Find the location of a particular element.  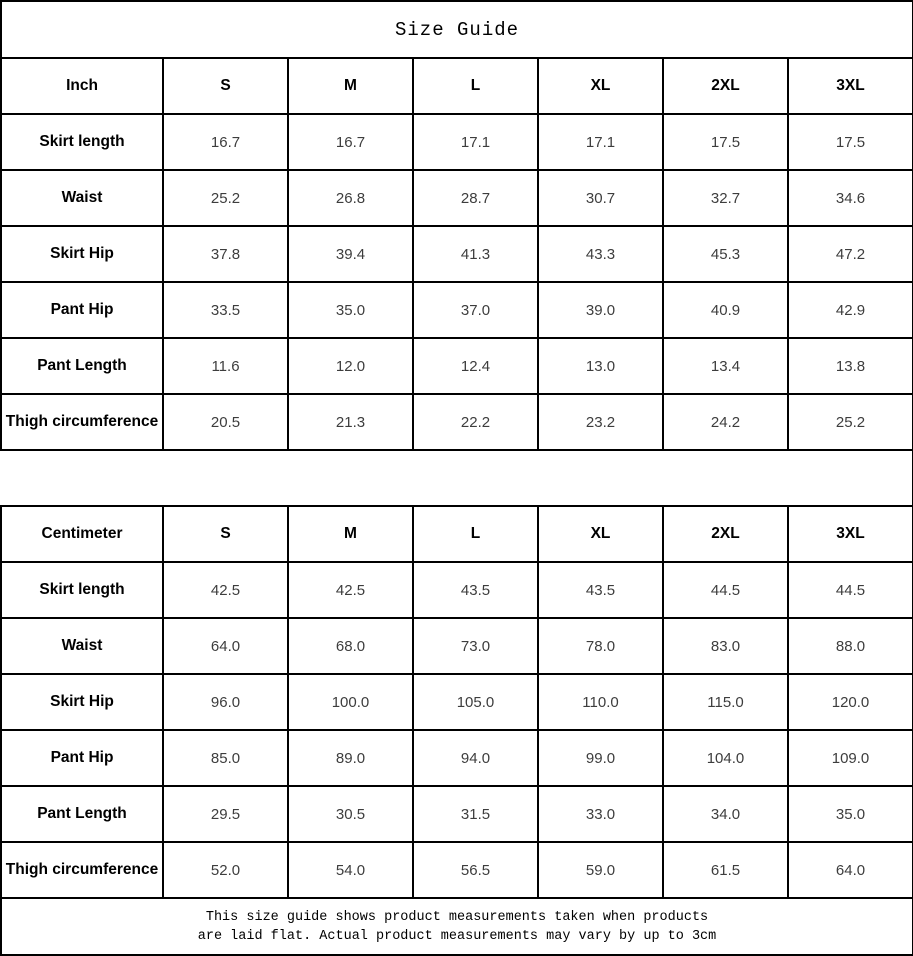

measurement-value: 83.0 is located at coordinates (725, 646).